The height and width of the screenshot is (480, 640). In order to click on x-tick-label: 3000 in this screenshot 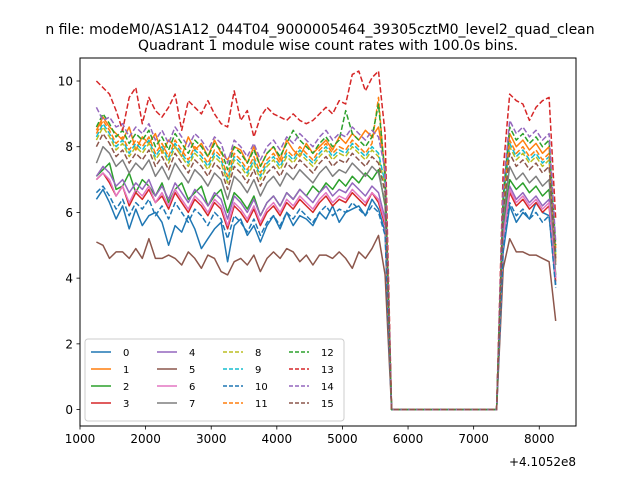, I will do `click(211, 439)`.